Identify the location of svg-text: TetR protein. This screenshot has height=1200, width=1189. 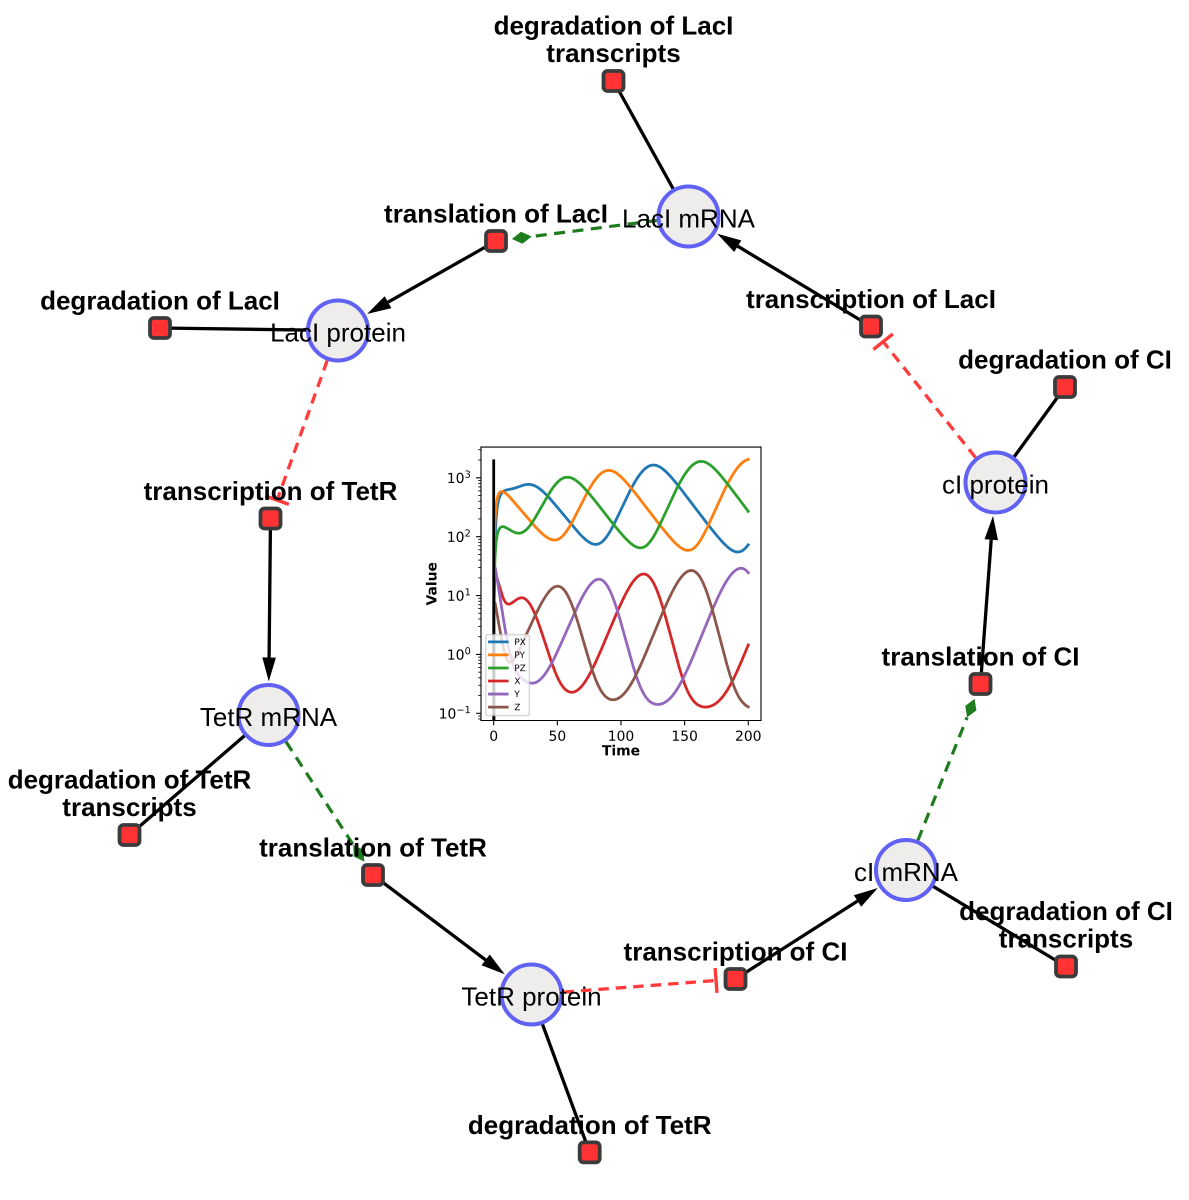
(531, 997).